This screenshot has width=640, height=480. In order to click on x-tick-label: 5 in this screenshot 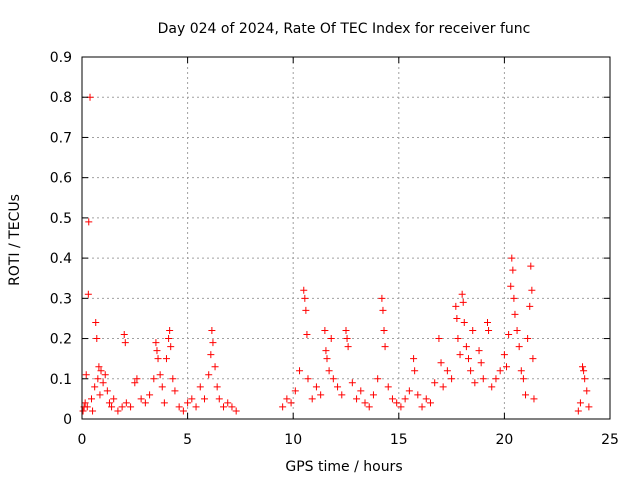, I will do `click(187, 440)`.